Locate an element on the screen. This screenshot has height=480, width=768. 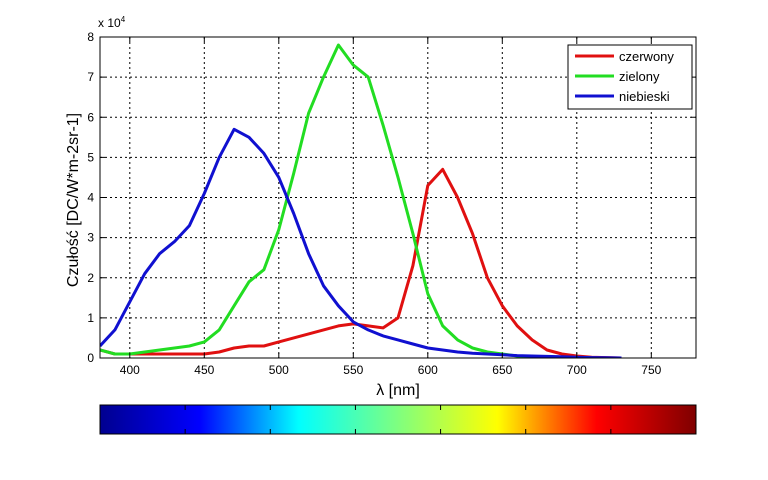
y-tick-label: 3 is located at coordinates (90, 238).